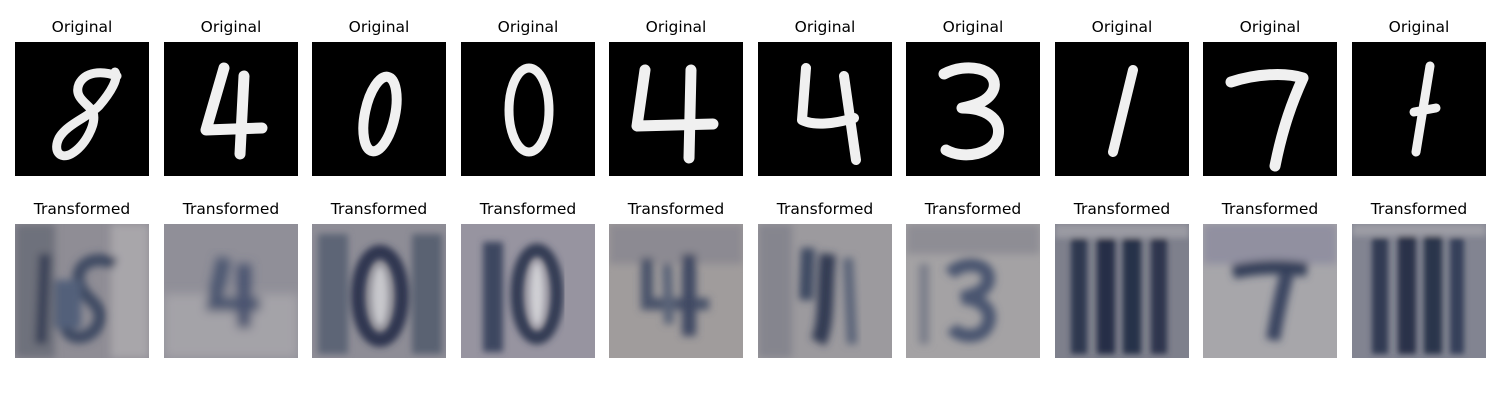  I want to click on transformed-title-10: Transformed, so click(1419, 209).